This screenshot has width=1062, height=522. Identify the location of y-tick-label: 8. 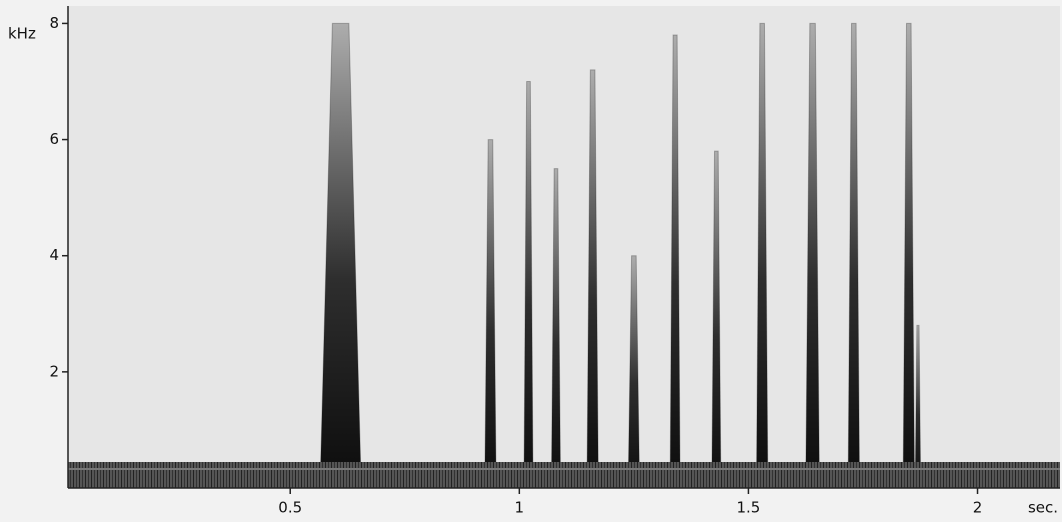
(54, 23).